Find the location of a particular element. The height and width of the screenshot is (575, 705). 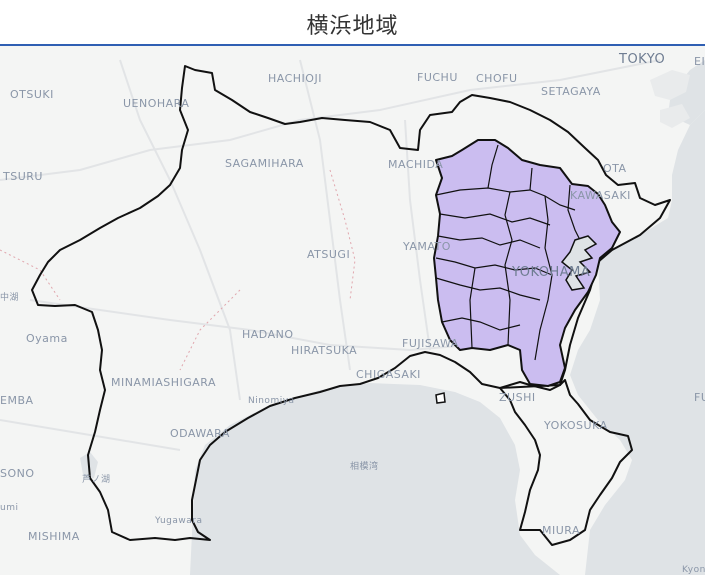

label-emba: EMBA is located at coordinates (17, 400).